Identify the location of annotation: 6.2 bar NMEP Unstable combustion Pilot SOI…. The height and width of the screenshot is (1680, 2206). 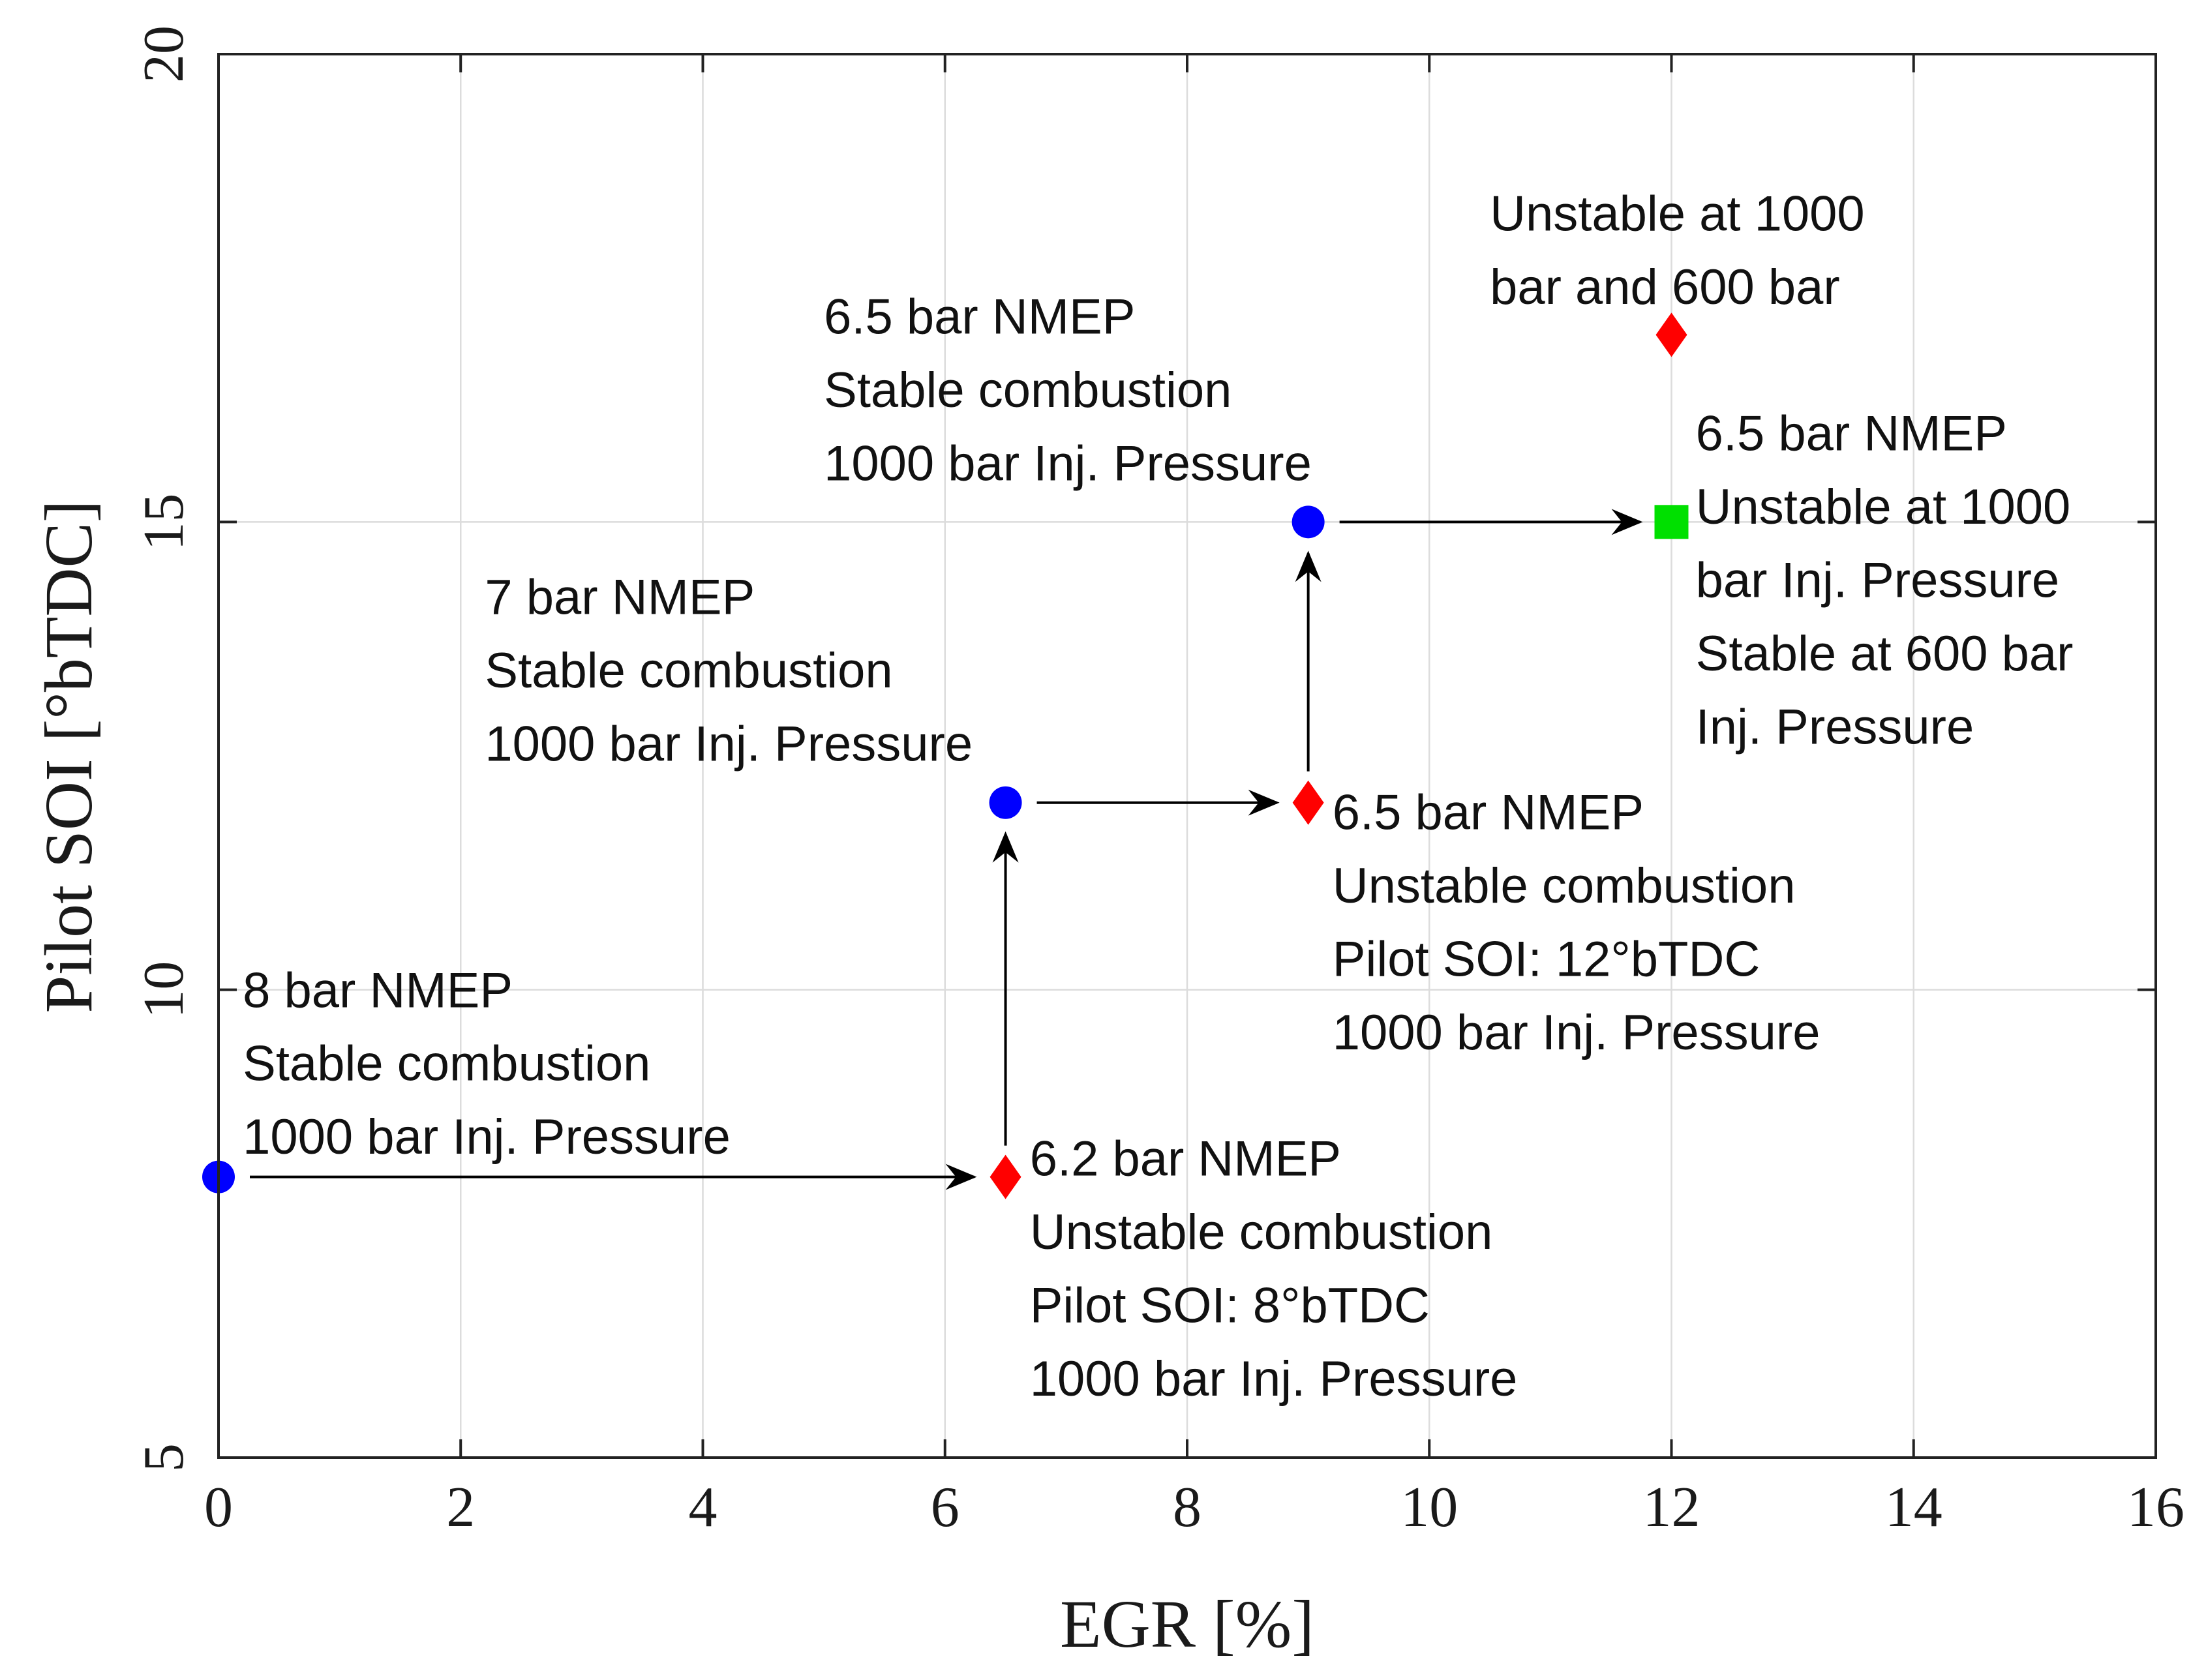
(1274, 1270).